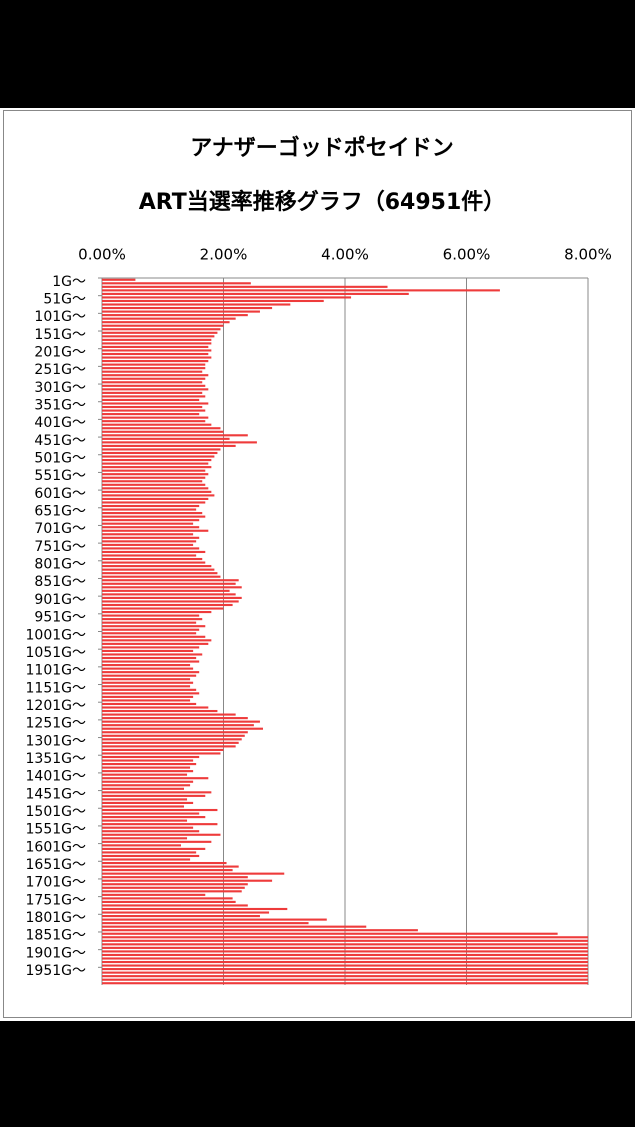  What do you see at coordinates (56, 706) in the screenshot?
I see `y-tick-label: 1201G〜` at bounding box center [56, 706].